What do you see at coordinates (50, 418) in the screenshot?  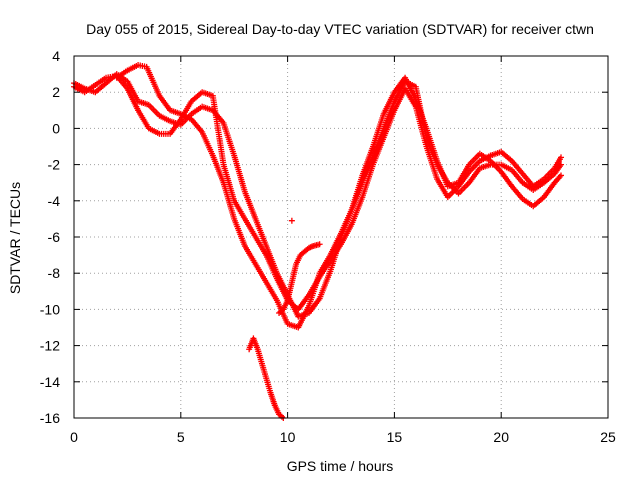 I see `y-tick-label: -16` at bounding box center [50, 418].